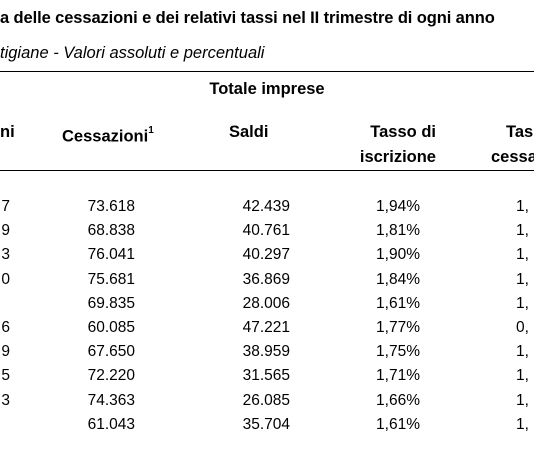 This screenshot has height=462, width=534. I want to click on col-header-cessazioni: Cessazioni1, so click(108, 135).